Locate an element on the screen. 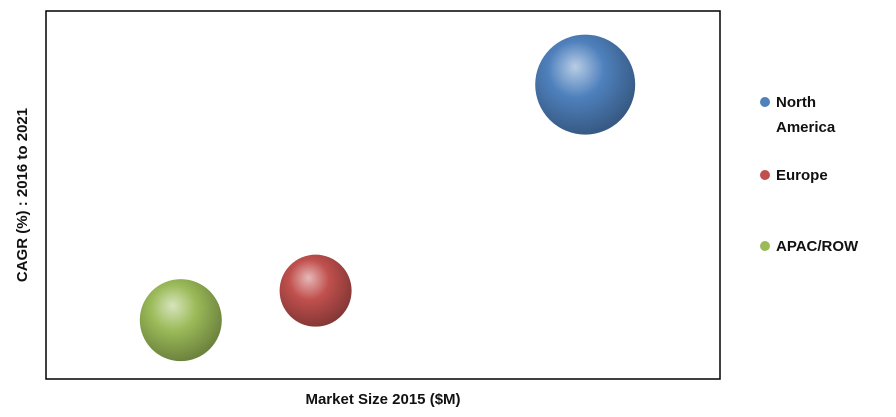  legend: North America Europe APAC/ROW is located at coordinates (809, 174).